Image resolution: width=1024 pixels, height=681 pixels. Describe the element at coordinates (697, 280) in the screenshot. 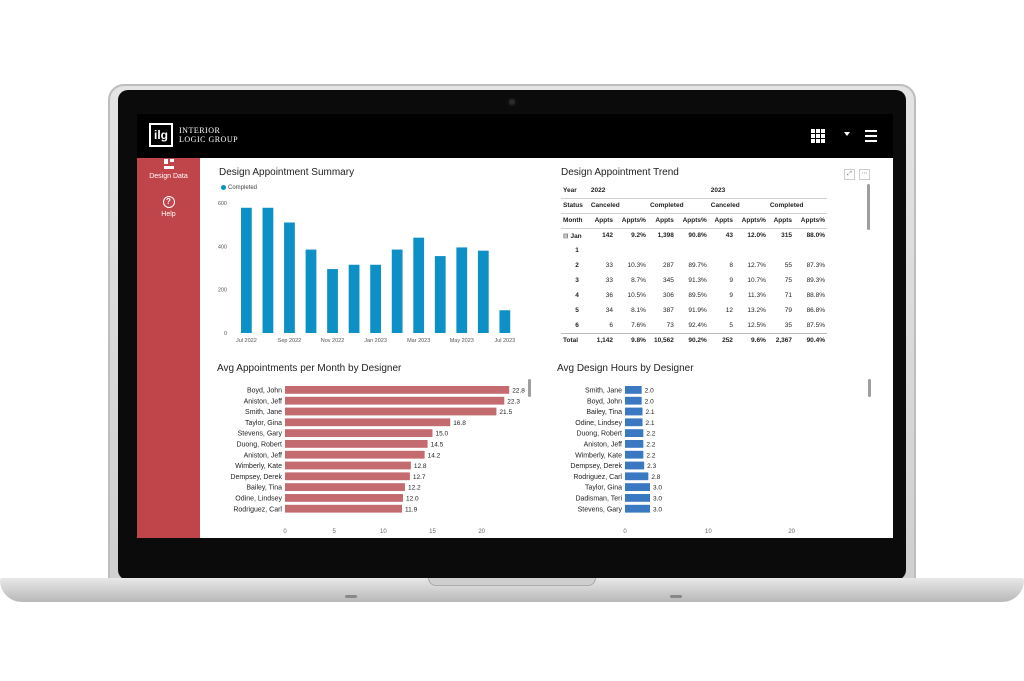

I see `table-cell: 91.3%` at that location.